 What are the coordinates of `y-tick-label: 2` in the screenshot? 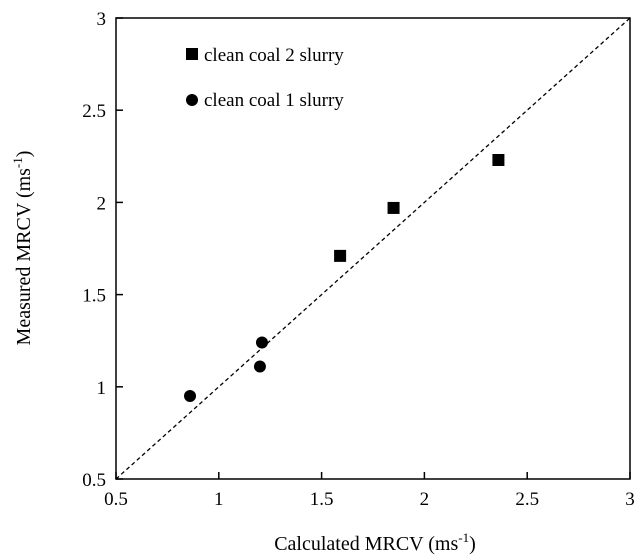 It's located at (102, 203).